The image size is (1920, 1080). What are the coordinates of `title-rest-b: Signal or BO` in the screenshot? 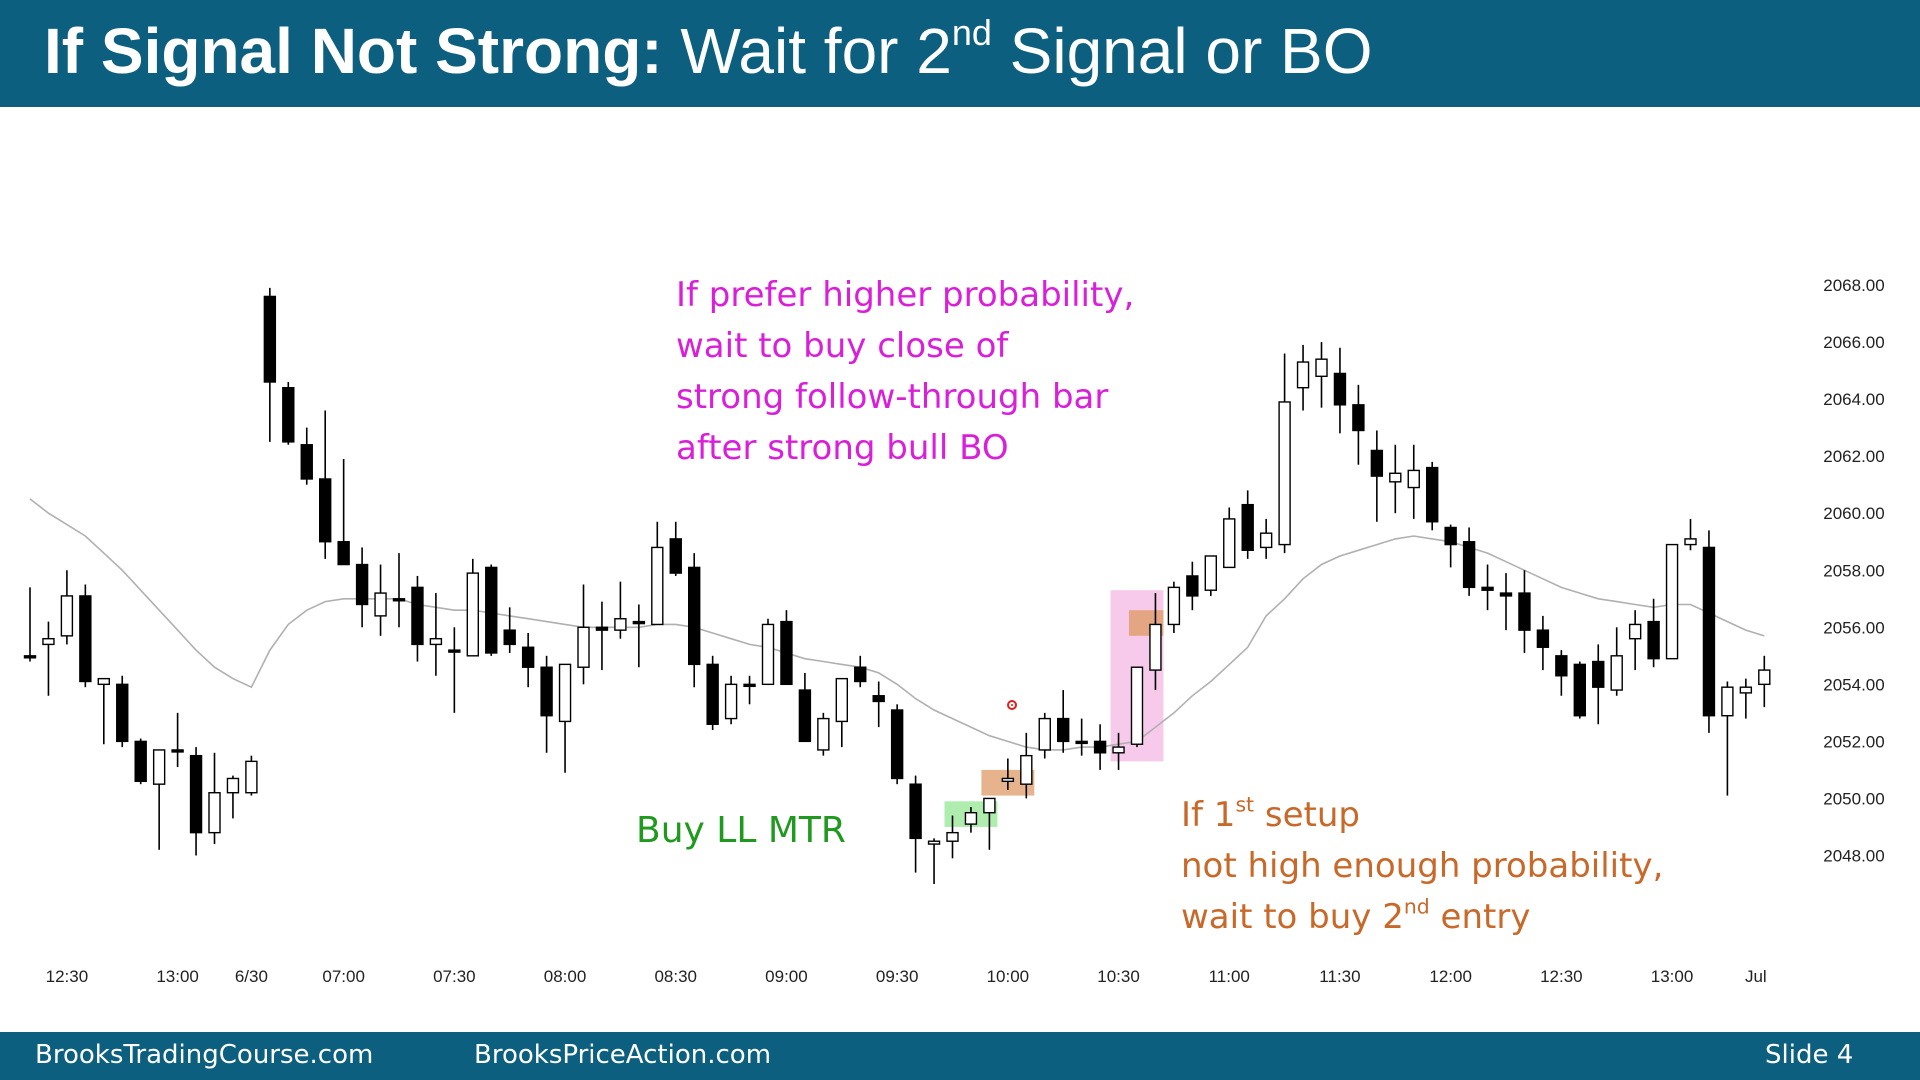 It's located at (1182, 51).